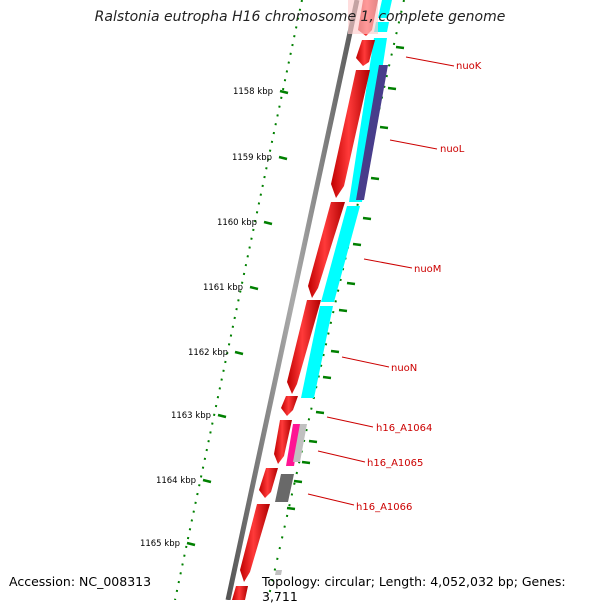 This screenshot has width=600, height=604. What do you see at coordinates (289, 406) in the screenshot?
I see `cds-h16_A1064` at bounding box center [289, 406].